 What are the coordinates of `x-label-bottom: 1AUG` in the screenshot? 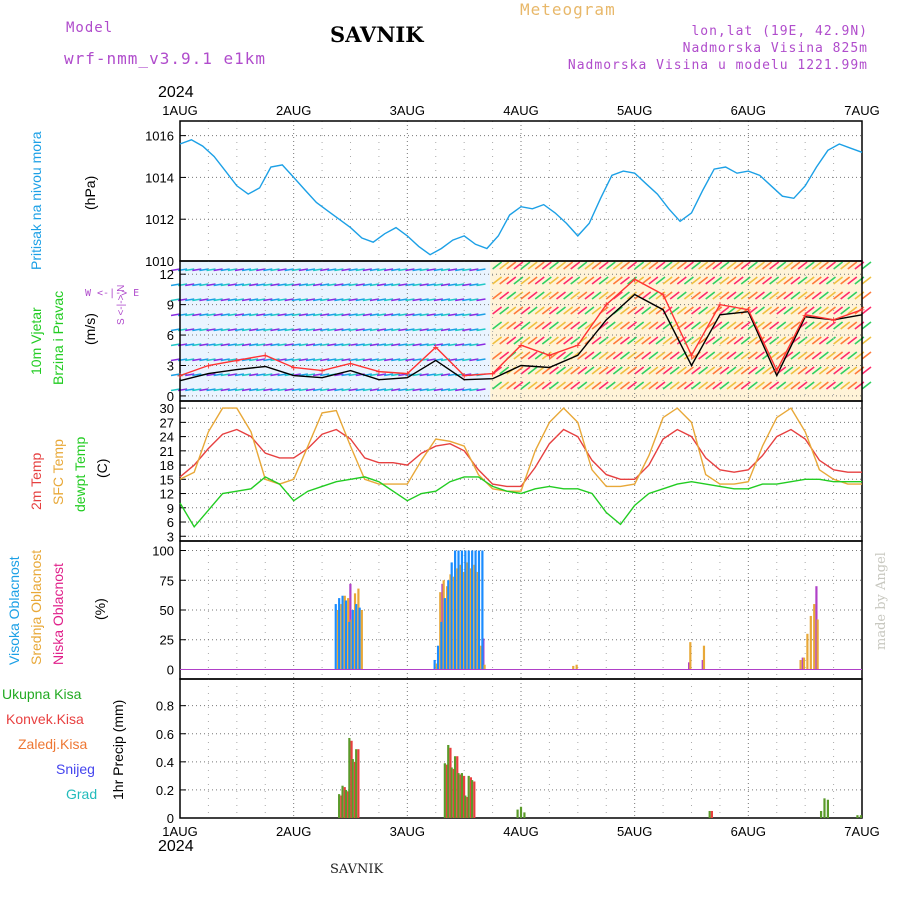 It's located at (179, 831).